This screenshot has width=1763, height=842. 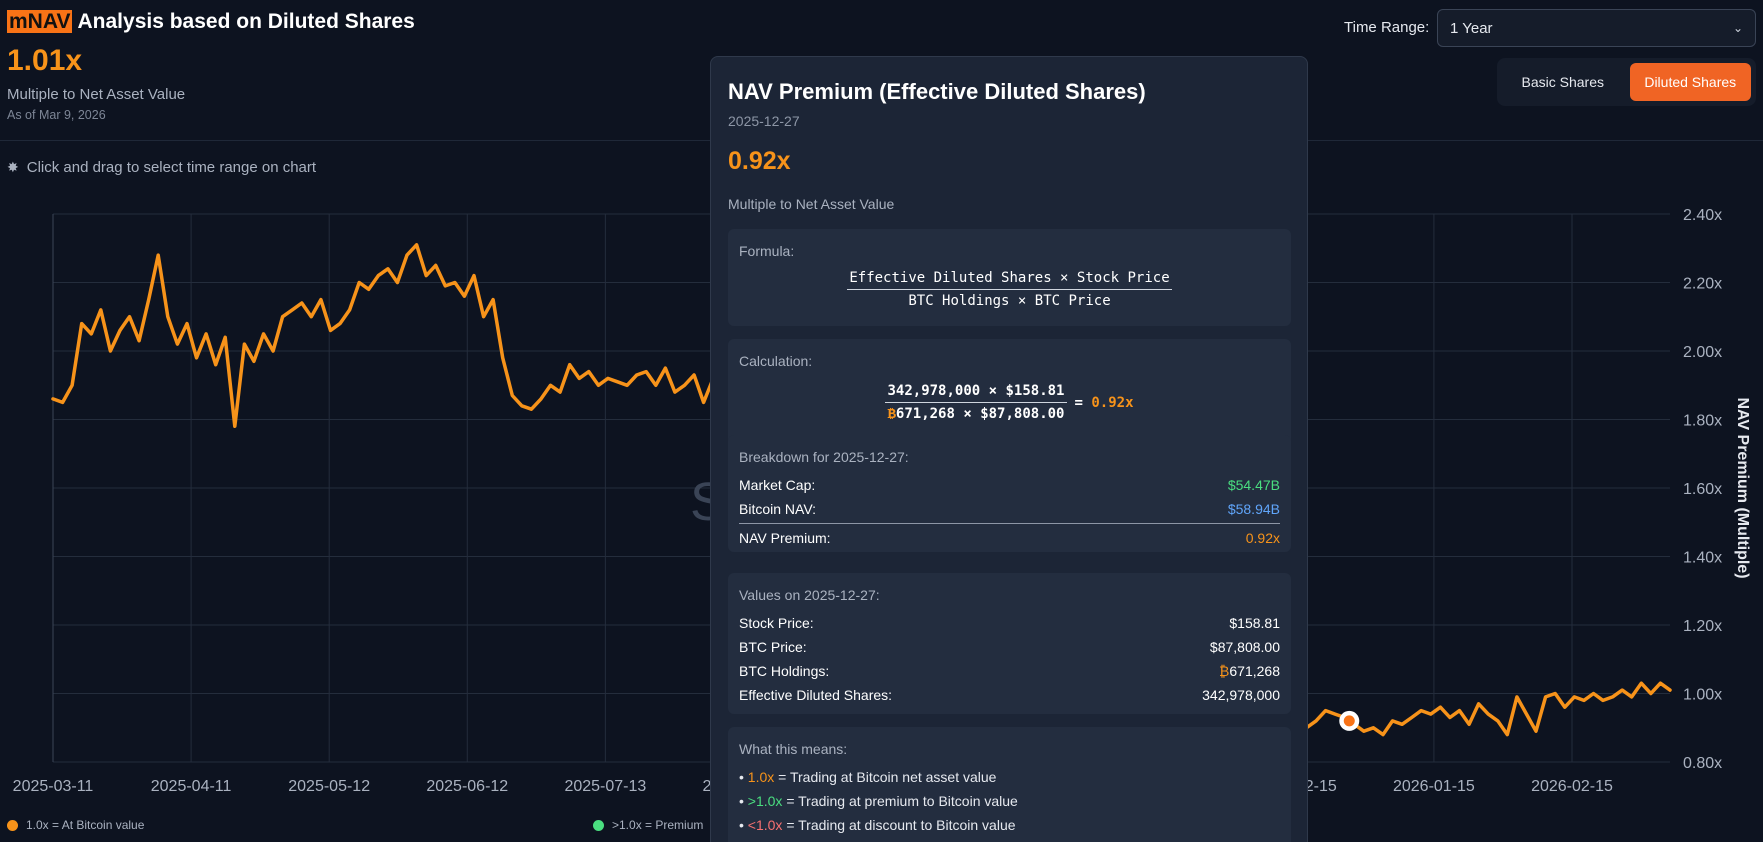 I want to click on tooltip-subtitle: Multiple to Net Asset Value, so click(x=811, y=204).